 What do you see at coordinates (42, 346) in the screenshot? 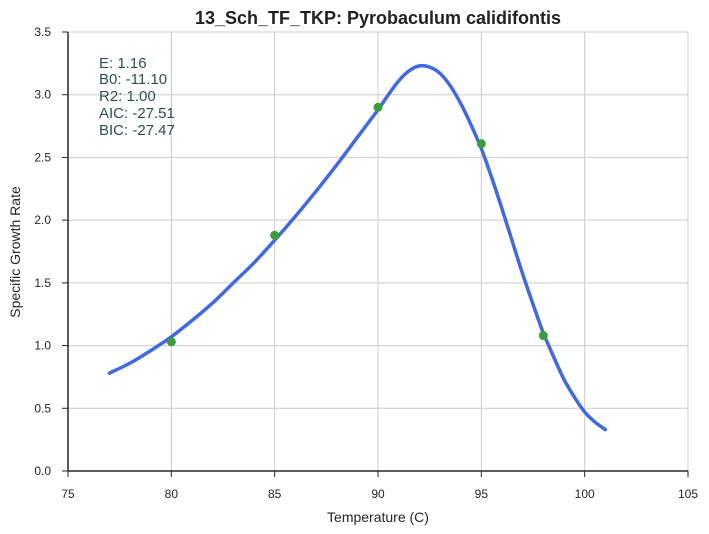
I see `y-tick-label: 1.0` at bounding box center [42, 346].